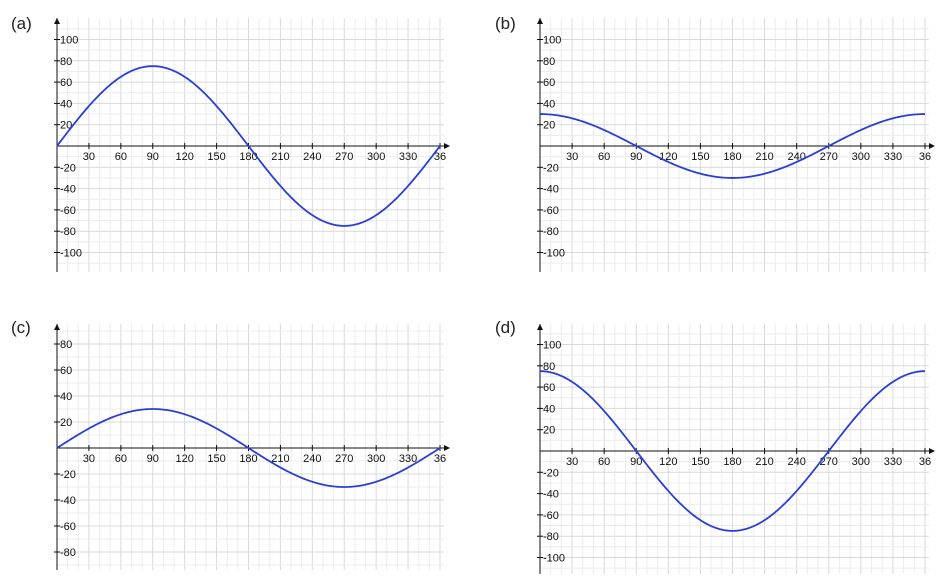 The image size is (947, 576). I want to click on panel-label-a: (a), so click(21, 23).